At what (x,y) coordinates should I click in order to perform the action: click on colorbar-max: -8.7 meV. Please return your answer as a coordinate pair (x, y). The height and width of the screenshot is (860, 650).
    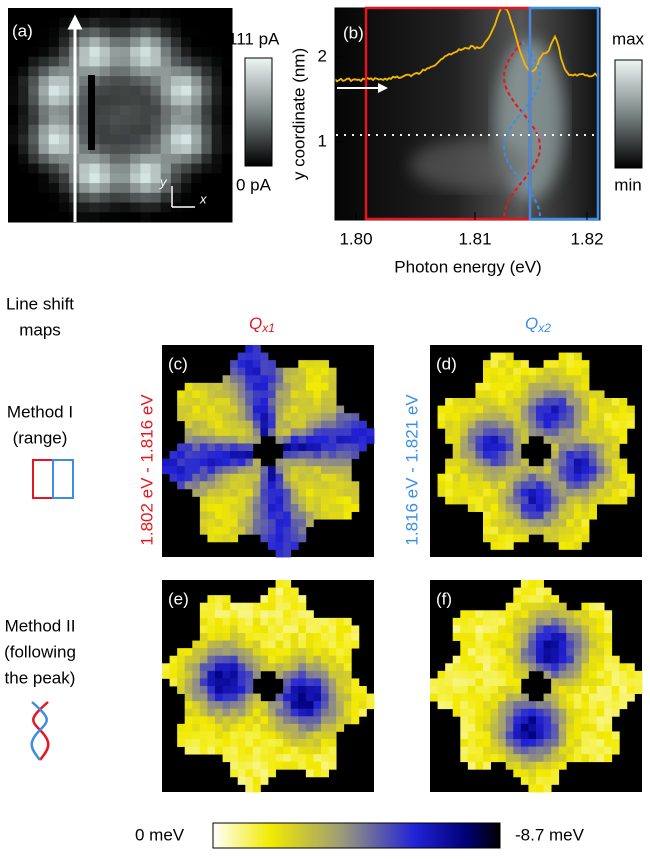
    Looking at the image, I should click on (550, 834).